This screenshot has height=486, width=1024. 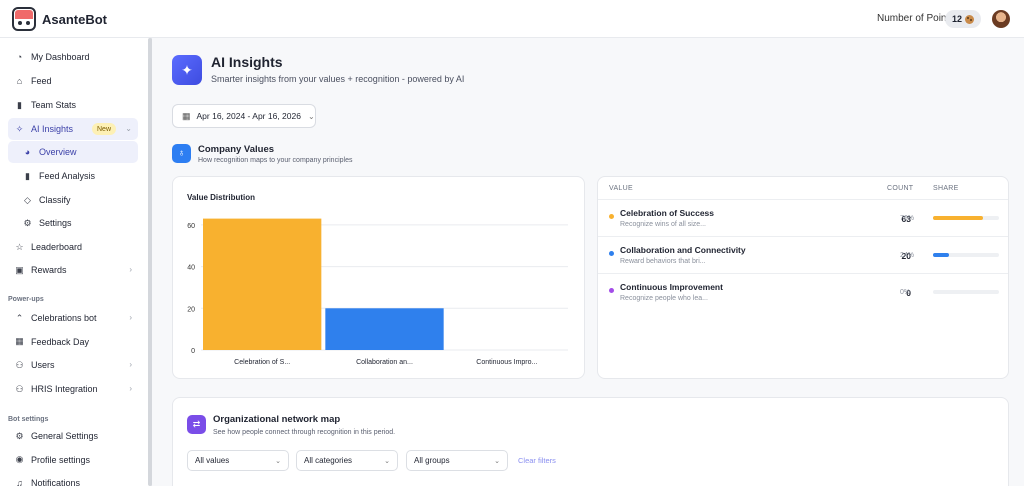 What do you see at coordinates (193, 351) in the screenshot?
I see `y-tick-label: 0` at bounding box center [193, 351].